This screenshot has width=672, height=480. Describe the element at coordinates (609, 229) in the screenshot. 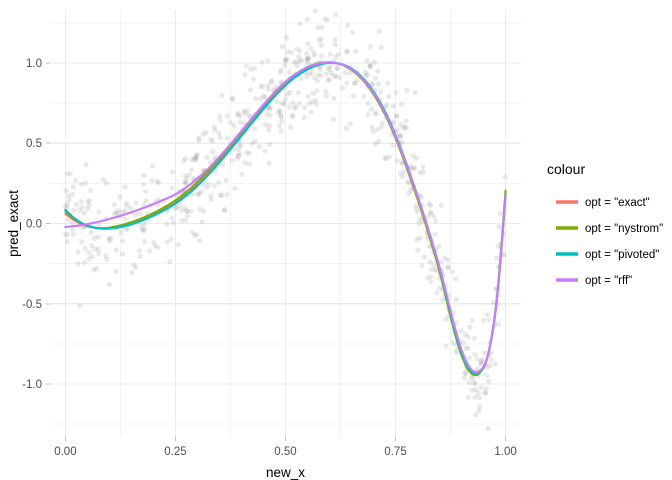

I see `legend-item: opt = "nystrom"` at that location.